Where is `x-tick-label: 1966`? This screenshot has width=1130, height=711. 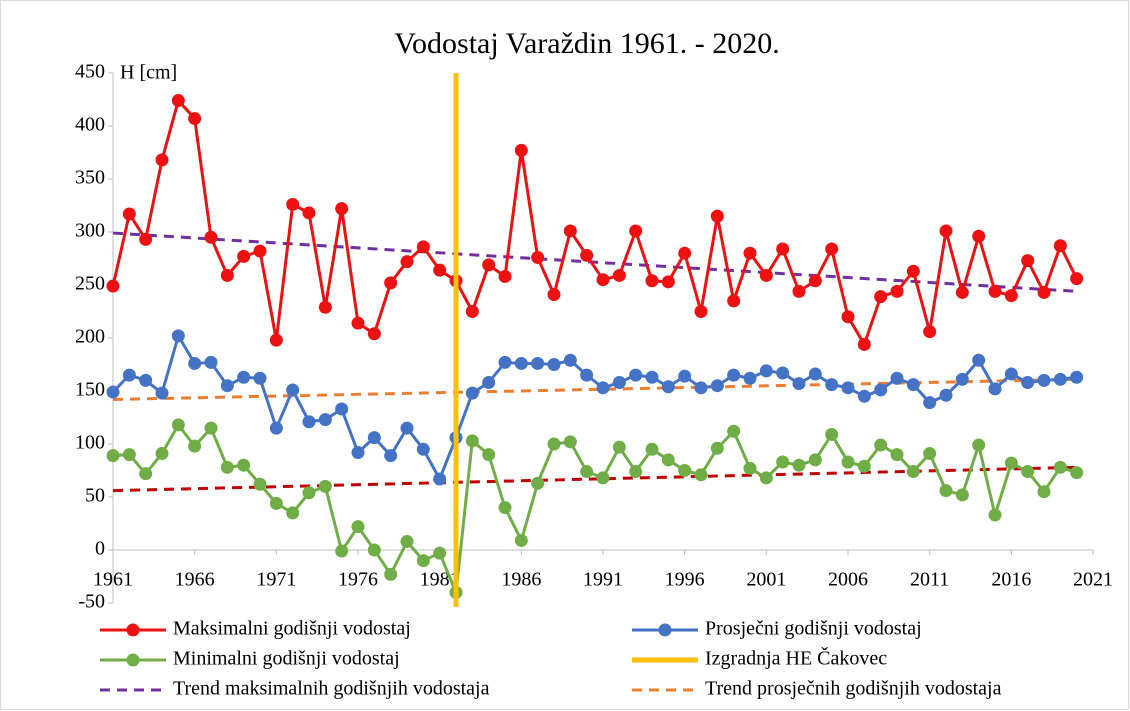 x-tick-label: 1966 is located at coordinates (195, 580).